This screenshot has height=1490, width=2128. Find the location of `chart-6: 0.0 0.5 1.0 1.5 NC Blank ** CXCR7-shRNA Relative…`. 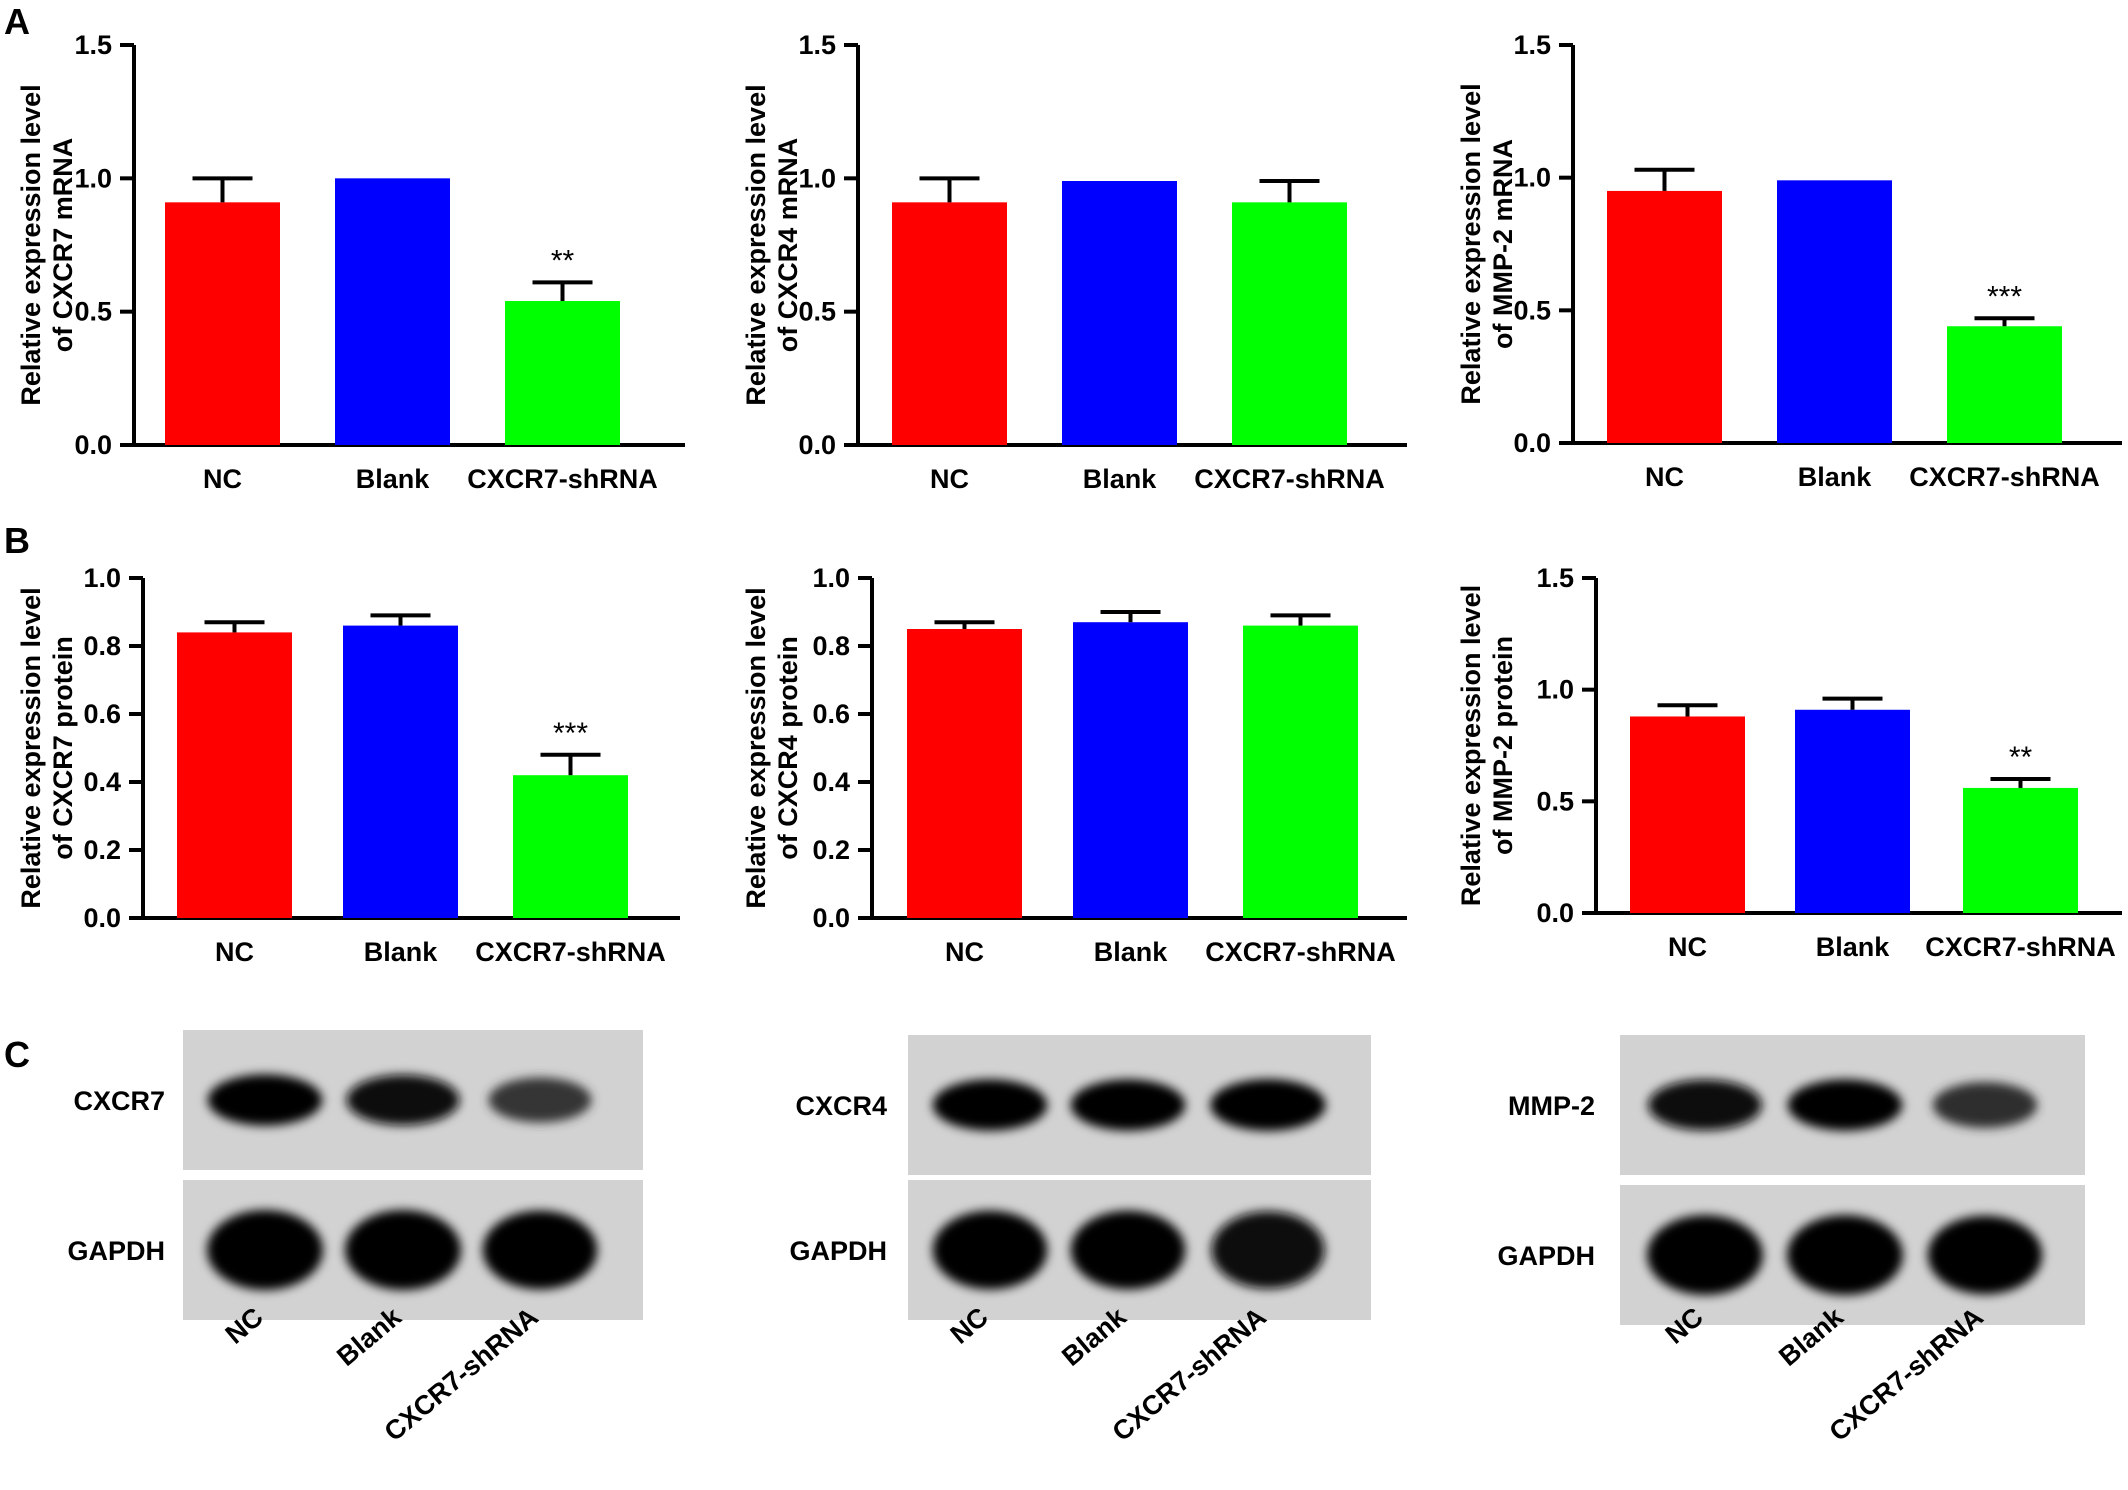

chart-6: 0.0 0.5 1.0 1.5 NC Blank ** CXCR7-shRNA Relative… is located at coordinates (1789, 762).